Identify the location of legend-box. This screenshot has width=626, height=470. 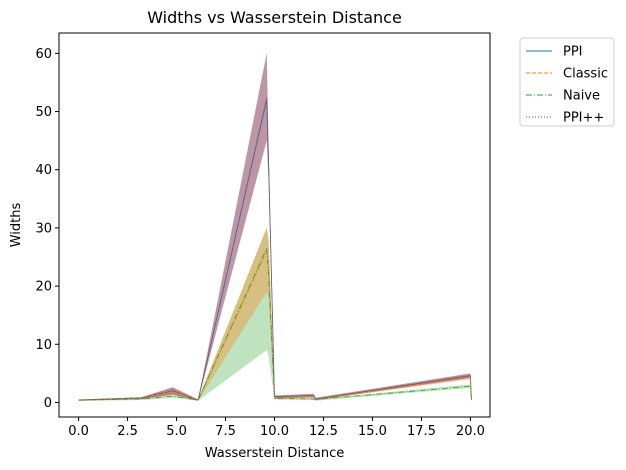
(567, 82).